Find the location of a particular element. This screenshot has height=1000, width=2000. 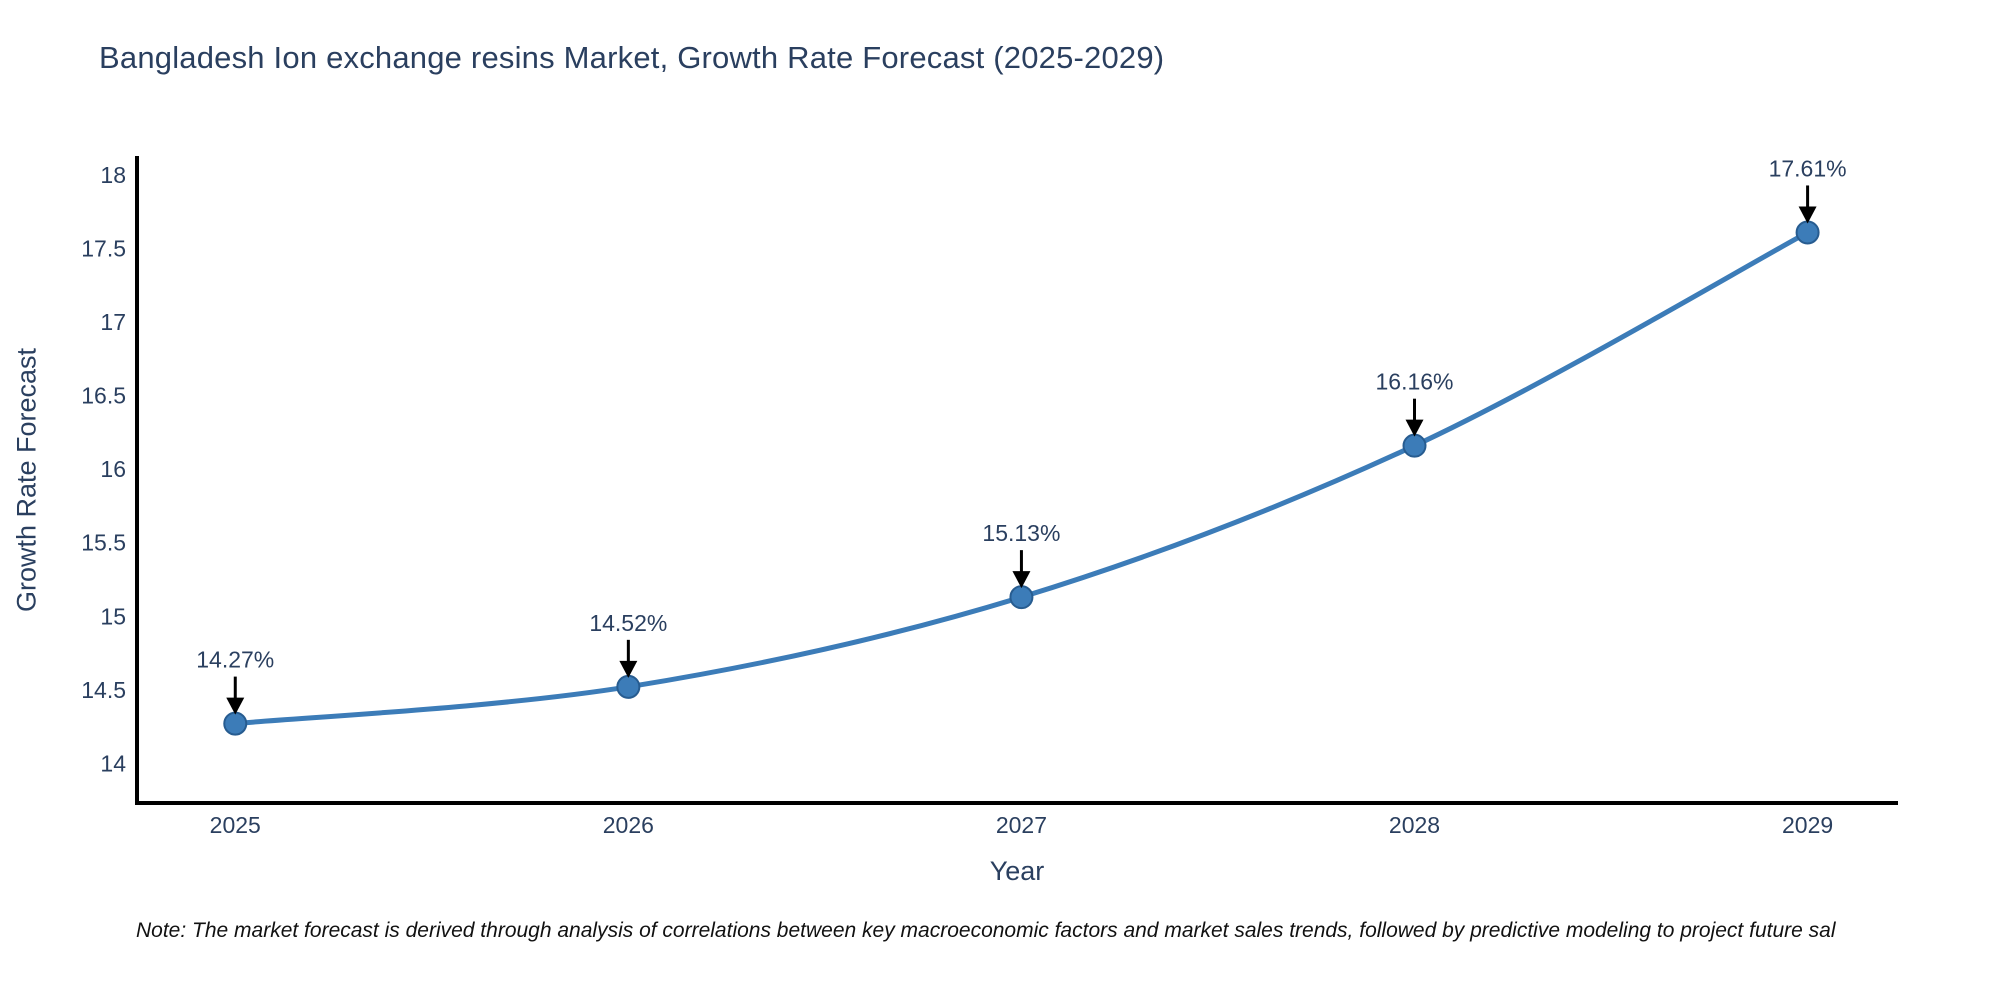

y-tick-label: 18 is located at coordinates (113, 175).